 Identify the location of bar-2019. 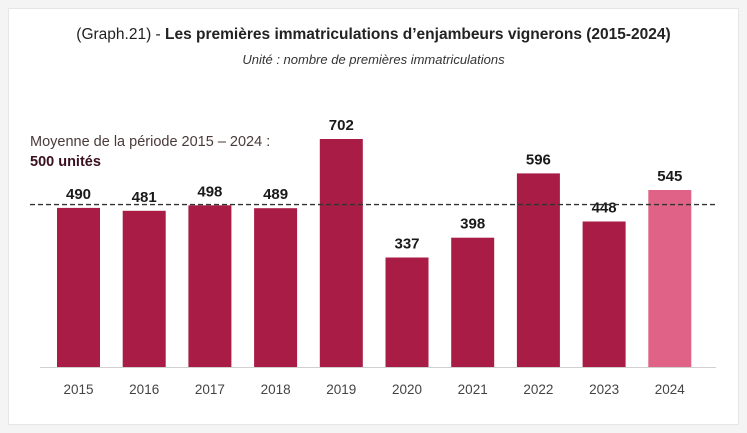
(341, 253).